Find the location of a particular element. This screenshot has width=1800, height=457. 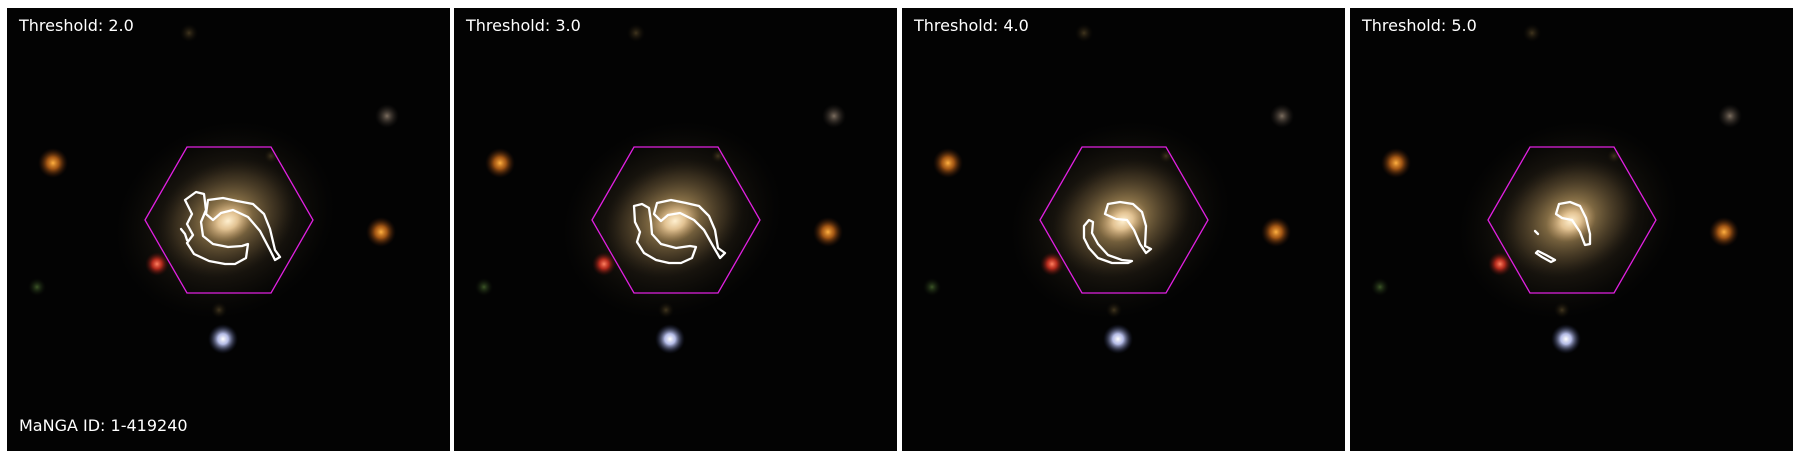

panel-title: Threshold: 2.0 is located at coordinates (76, 25).